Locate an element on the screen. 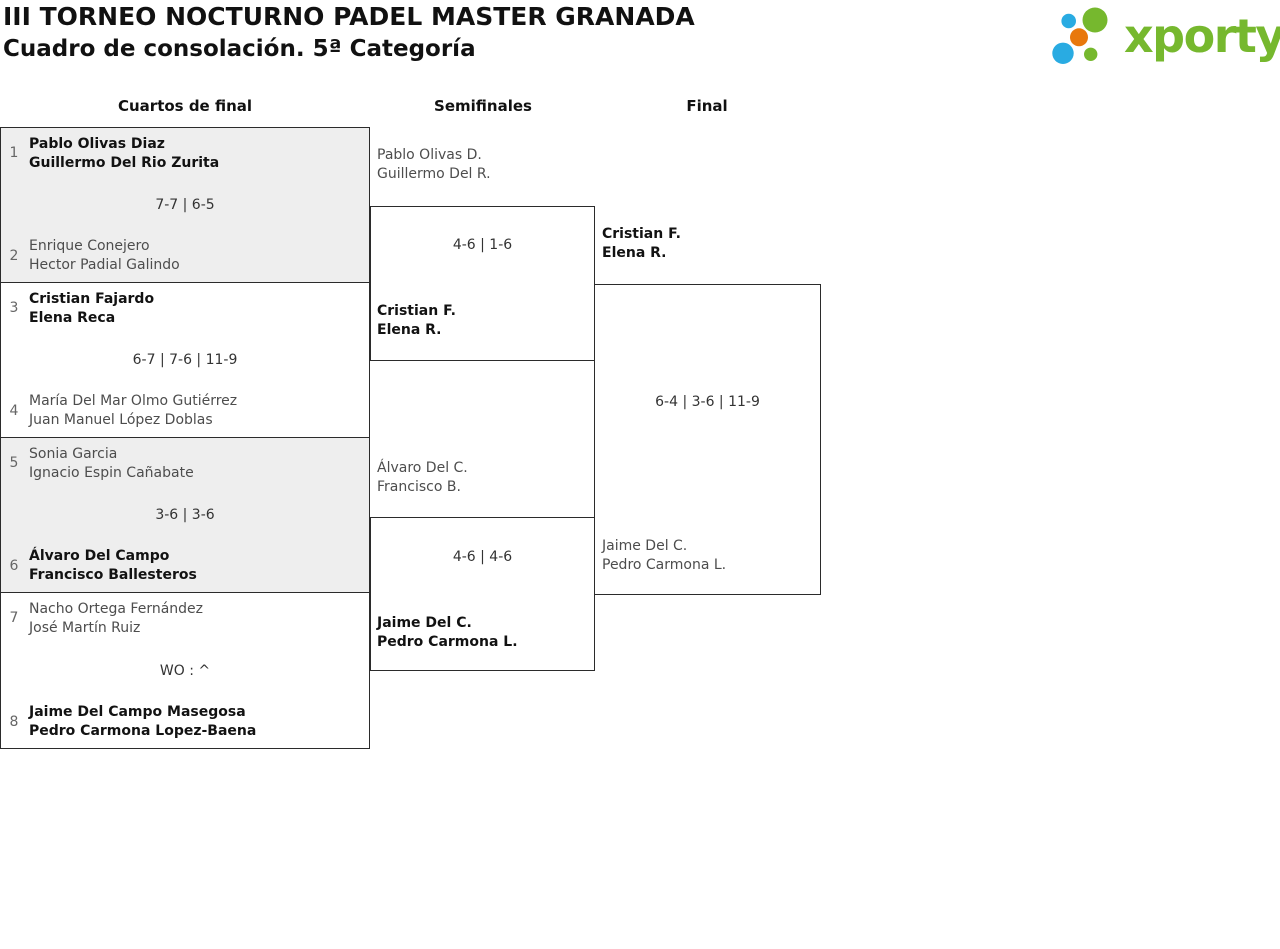  player-name: Jaime Del Campo Masegosa is located at coordinates (137, 712).